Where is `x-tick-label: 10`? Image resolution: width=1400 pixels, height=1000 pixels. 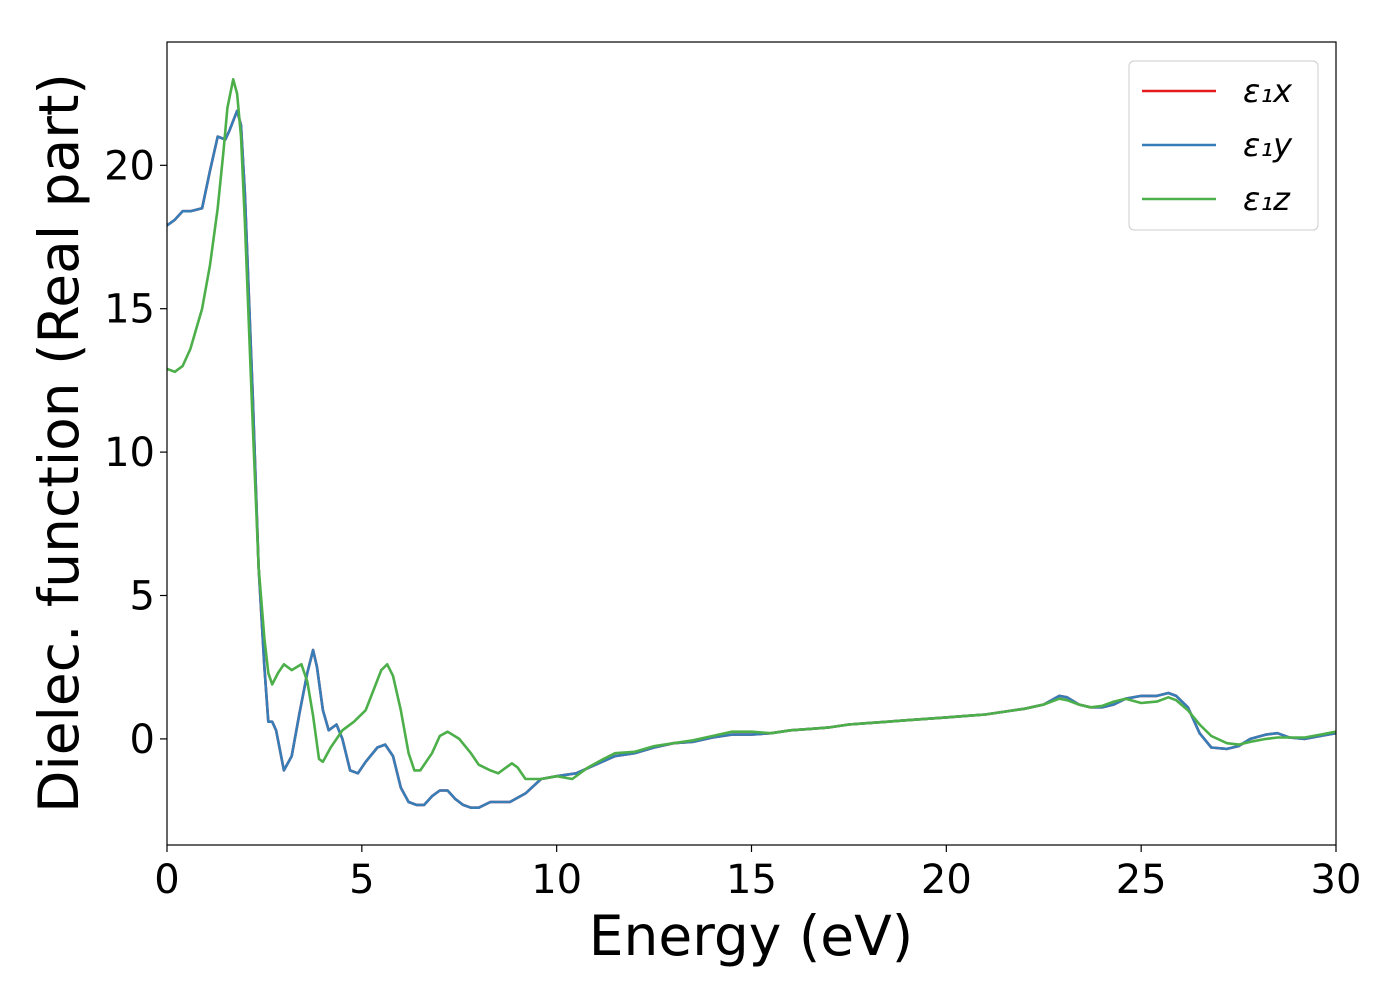 x-tick-label: 10 is located at coordinates (556, 880).